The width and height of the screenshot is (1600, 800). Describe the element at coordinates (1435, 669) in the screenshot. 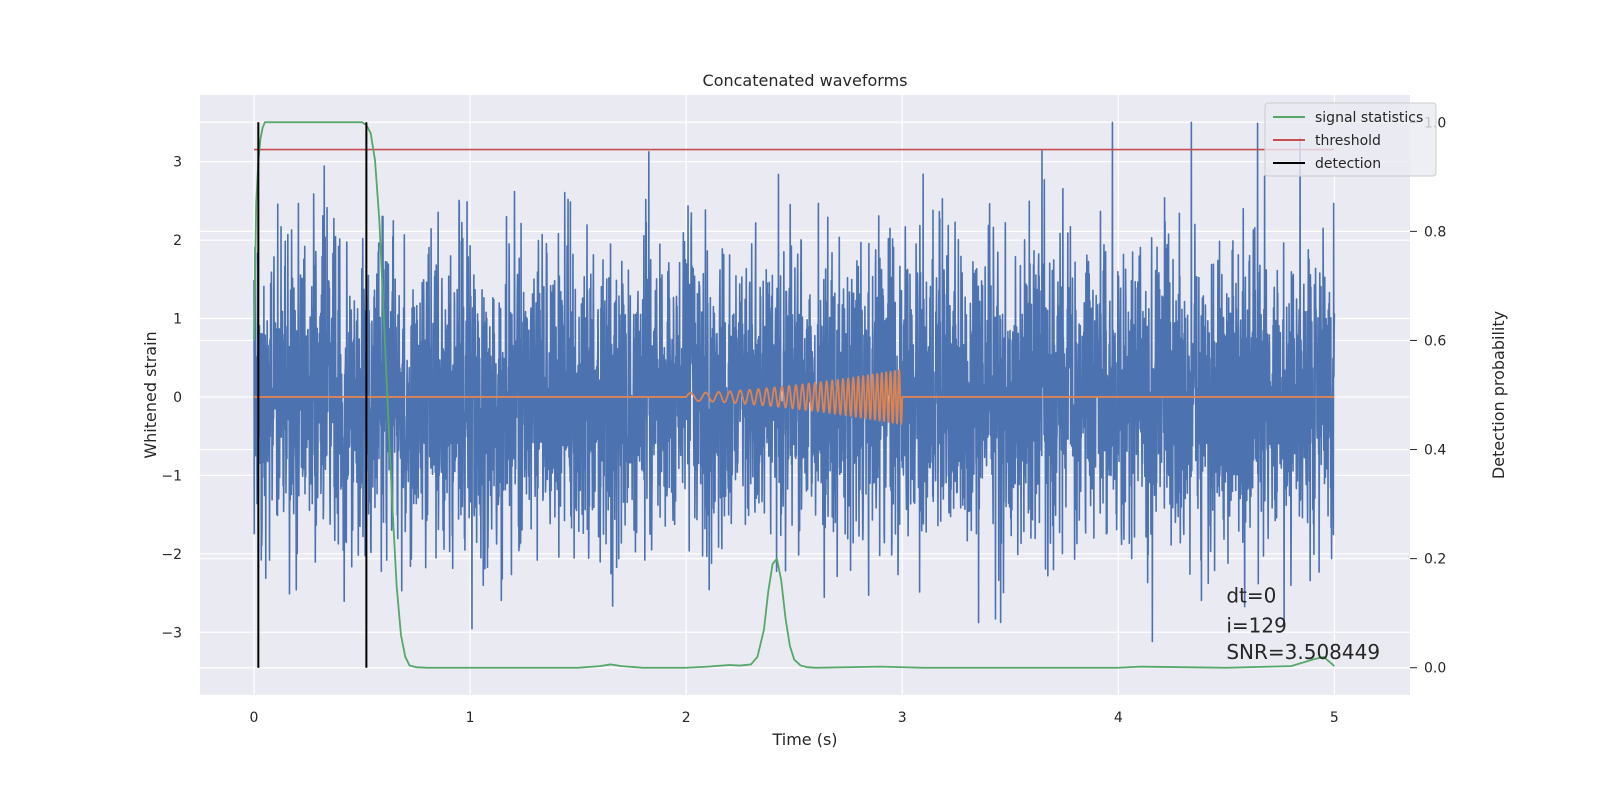

I see `y2-tick-label: 0.0` at that location.